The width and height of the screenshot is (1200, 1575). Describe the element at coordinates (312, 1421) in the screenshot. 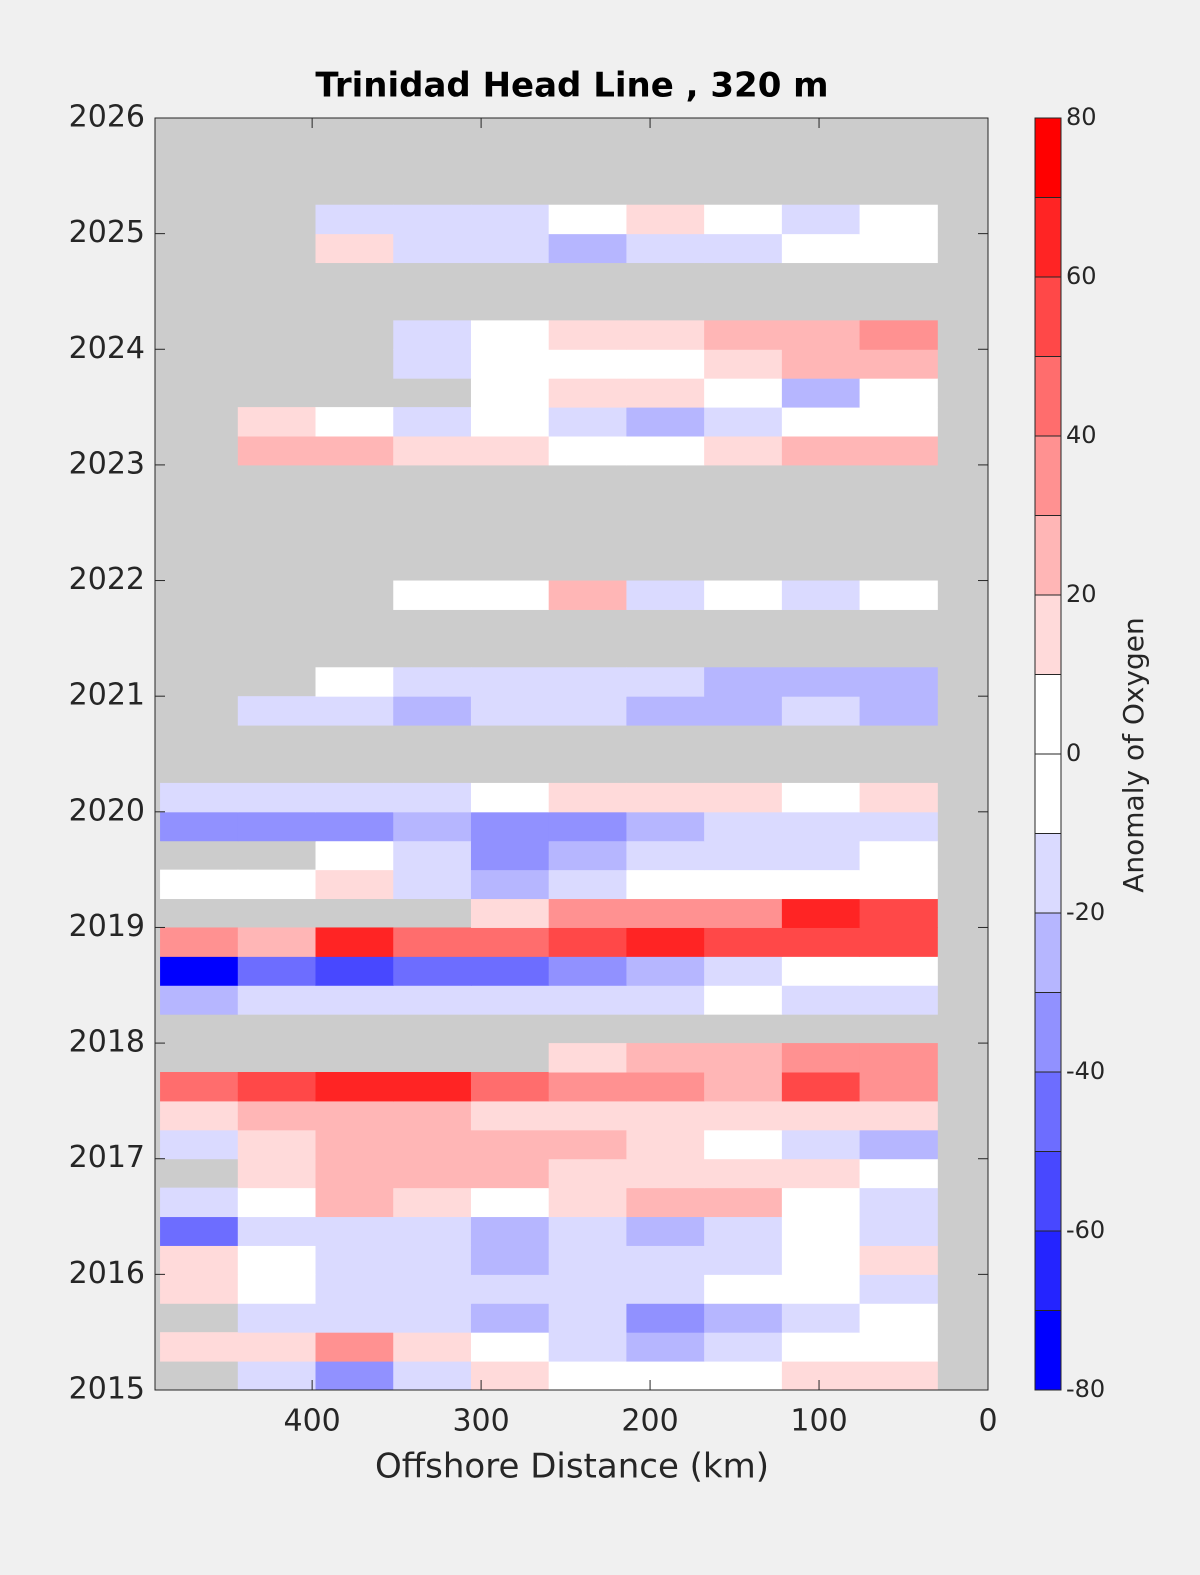

I see `x-tick-label: 400` at that location.